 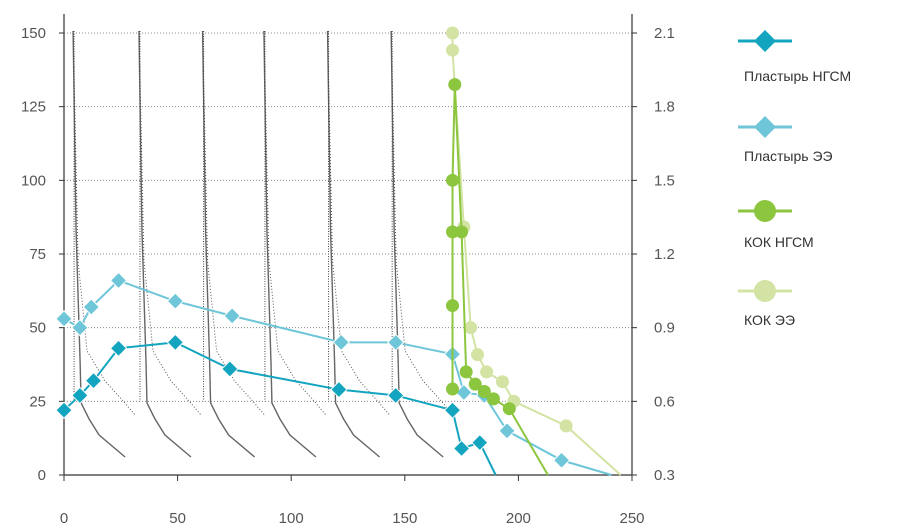 I want to click on x-tick-label-100: 100, so click(x=291, y=518).